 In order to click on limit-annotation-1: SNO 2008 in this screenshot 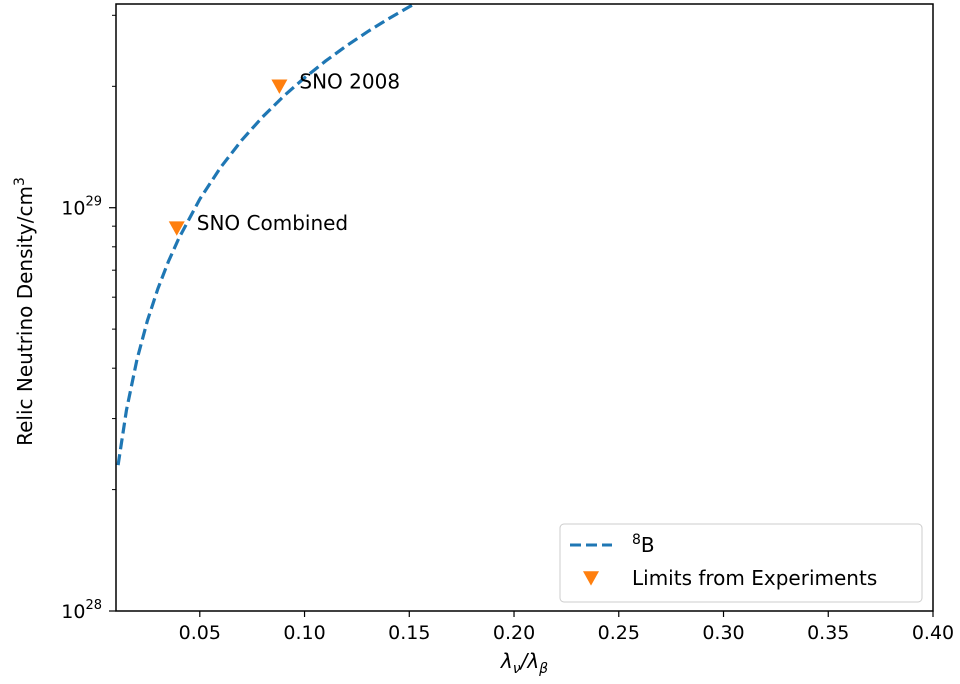, I will do `click(349, 81)`.